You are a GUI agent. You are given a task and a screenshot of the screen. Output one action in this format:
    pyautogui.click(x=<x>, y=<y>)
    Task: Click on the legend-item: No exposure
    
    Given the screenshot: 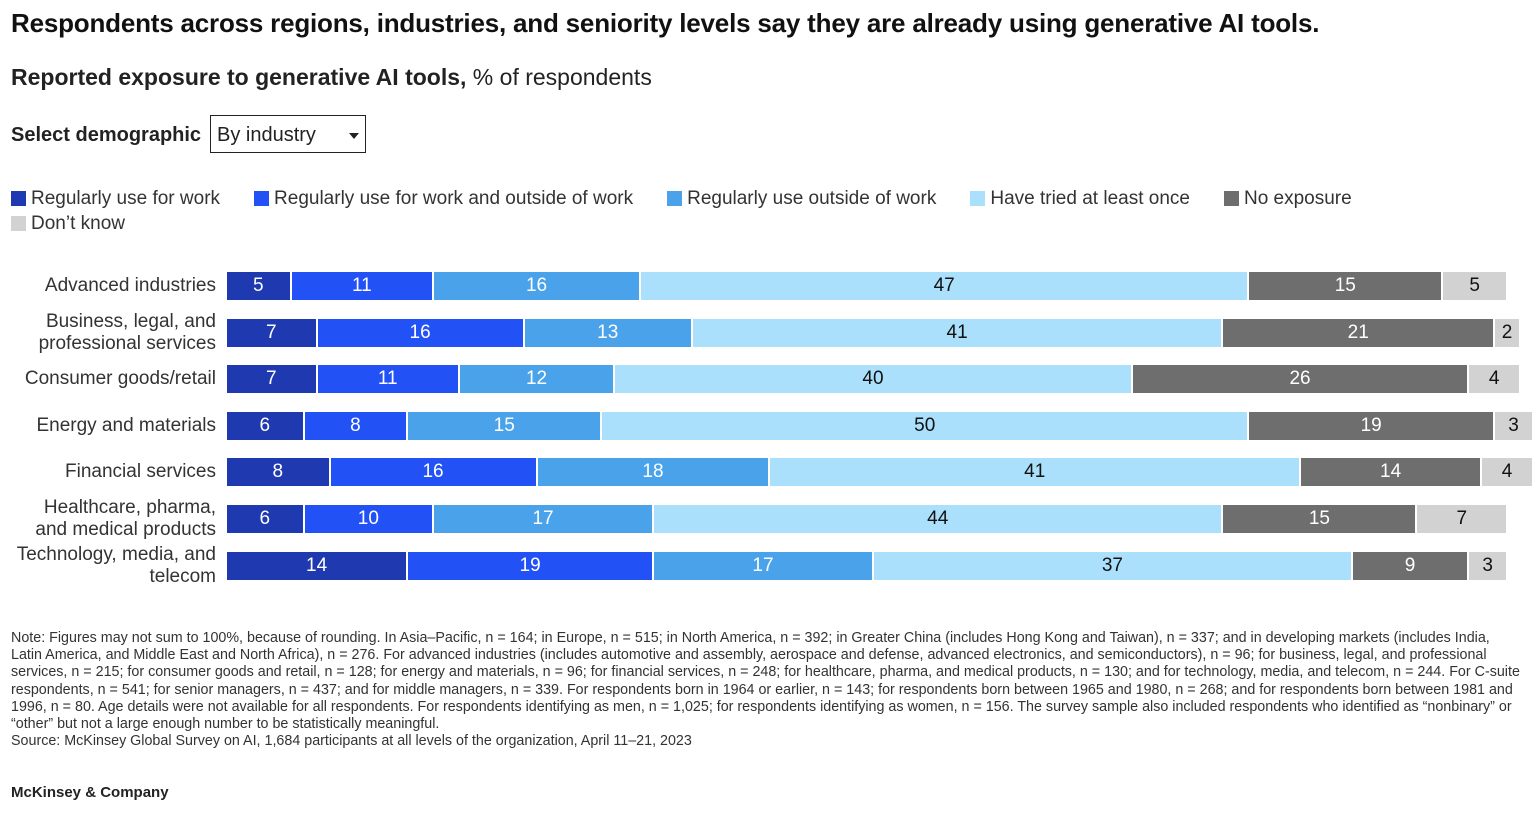 What is the action you would take?
    pyautogui.click(x=1287, y=198)
    